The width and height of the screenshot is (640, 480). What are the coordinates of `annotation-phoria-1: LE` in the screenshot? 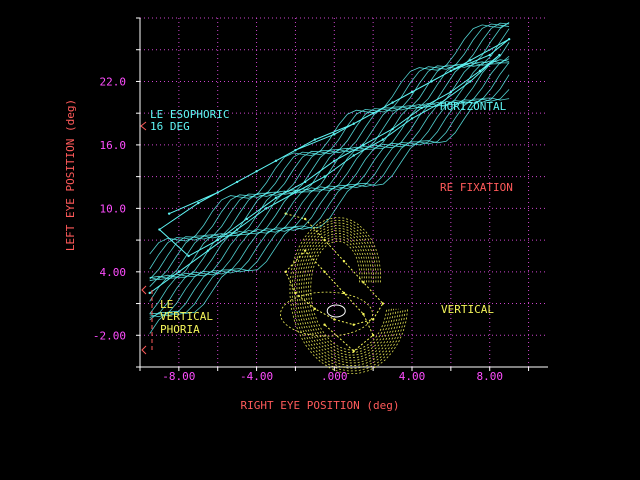 It's located at (166, 304).